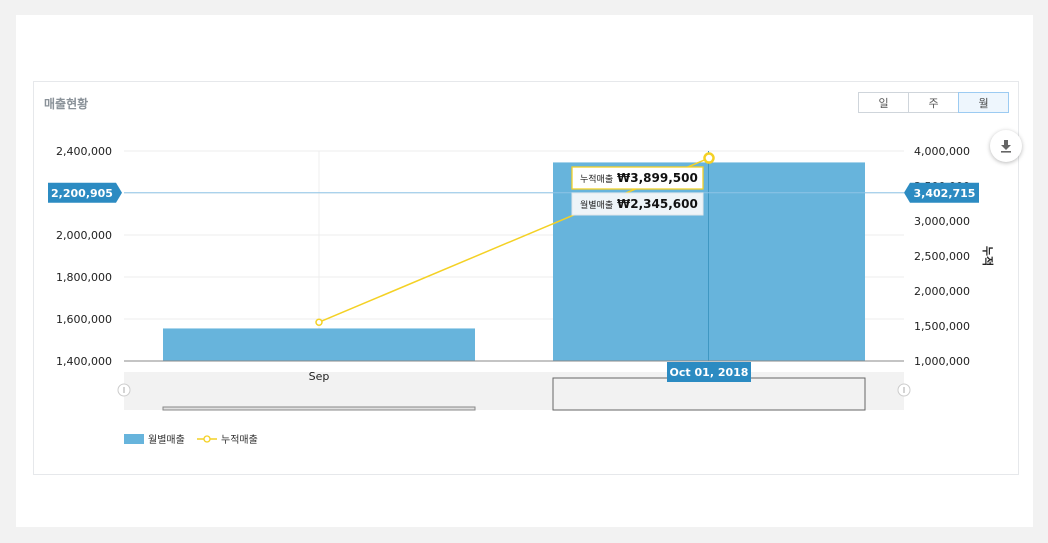 The image size is (1048, 543). I want to click on legend-line-marker, so click(207, 439).